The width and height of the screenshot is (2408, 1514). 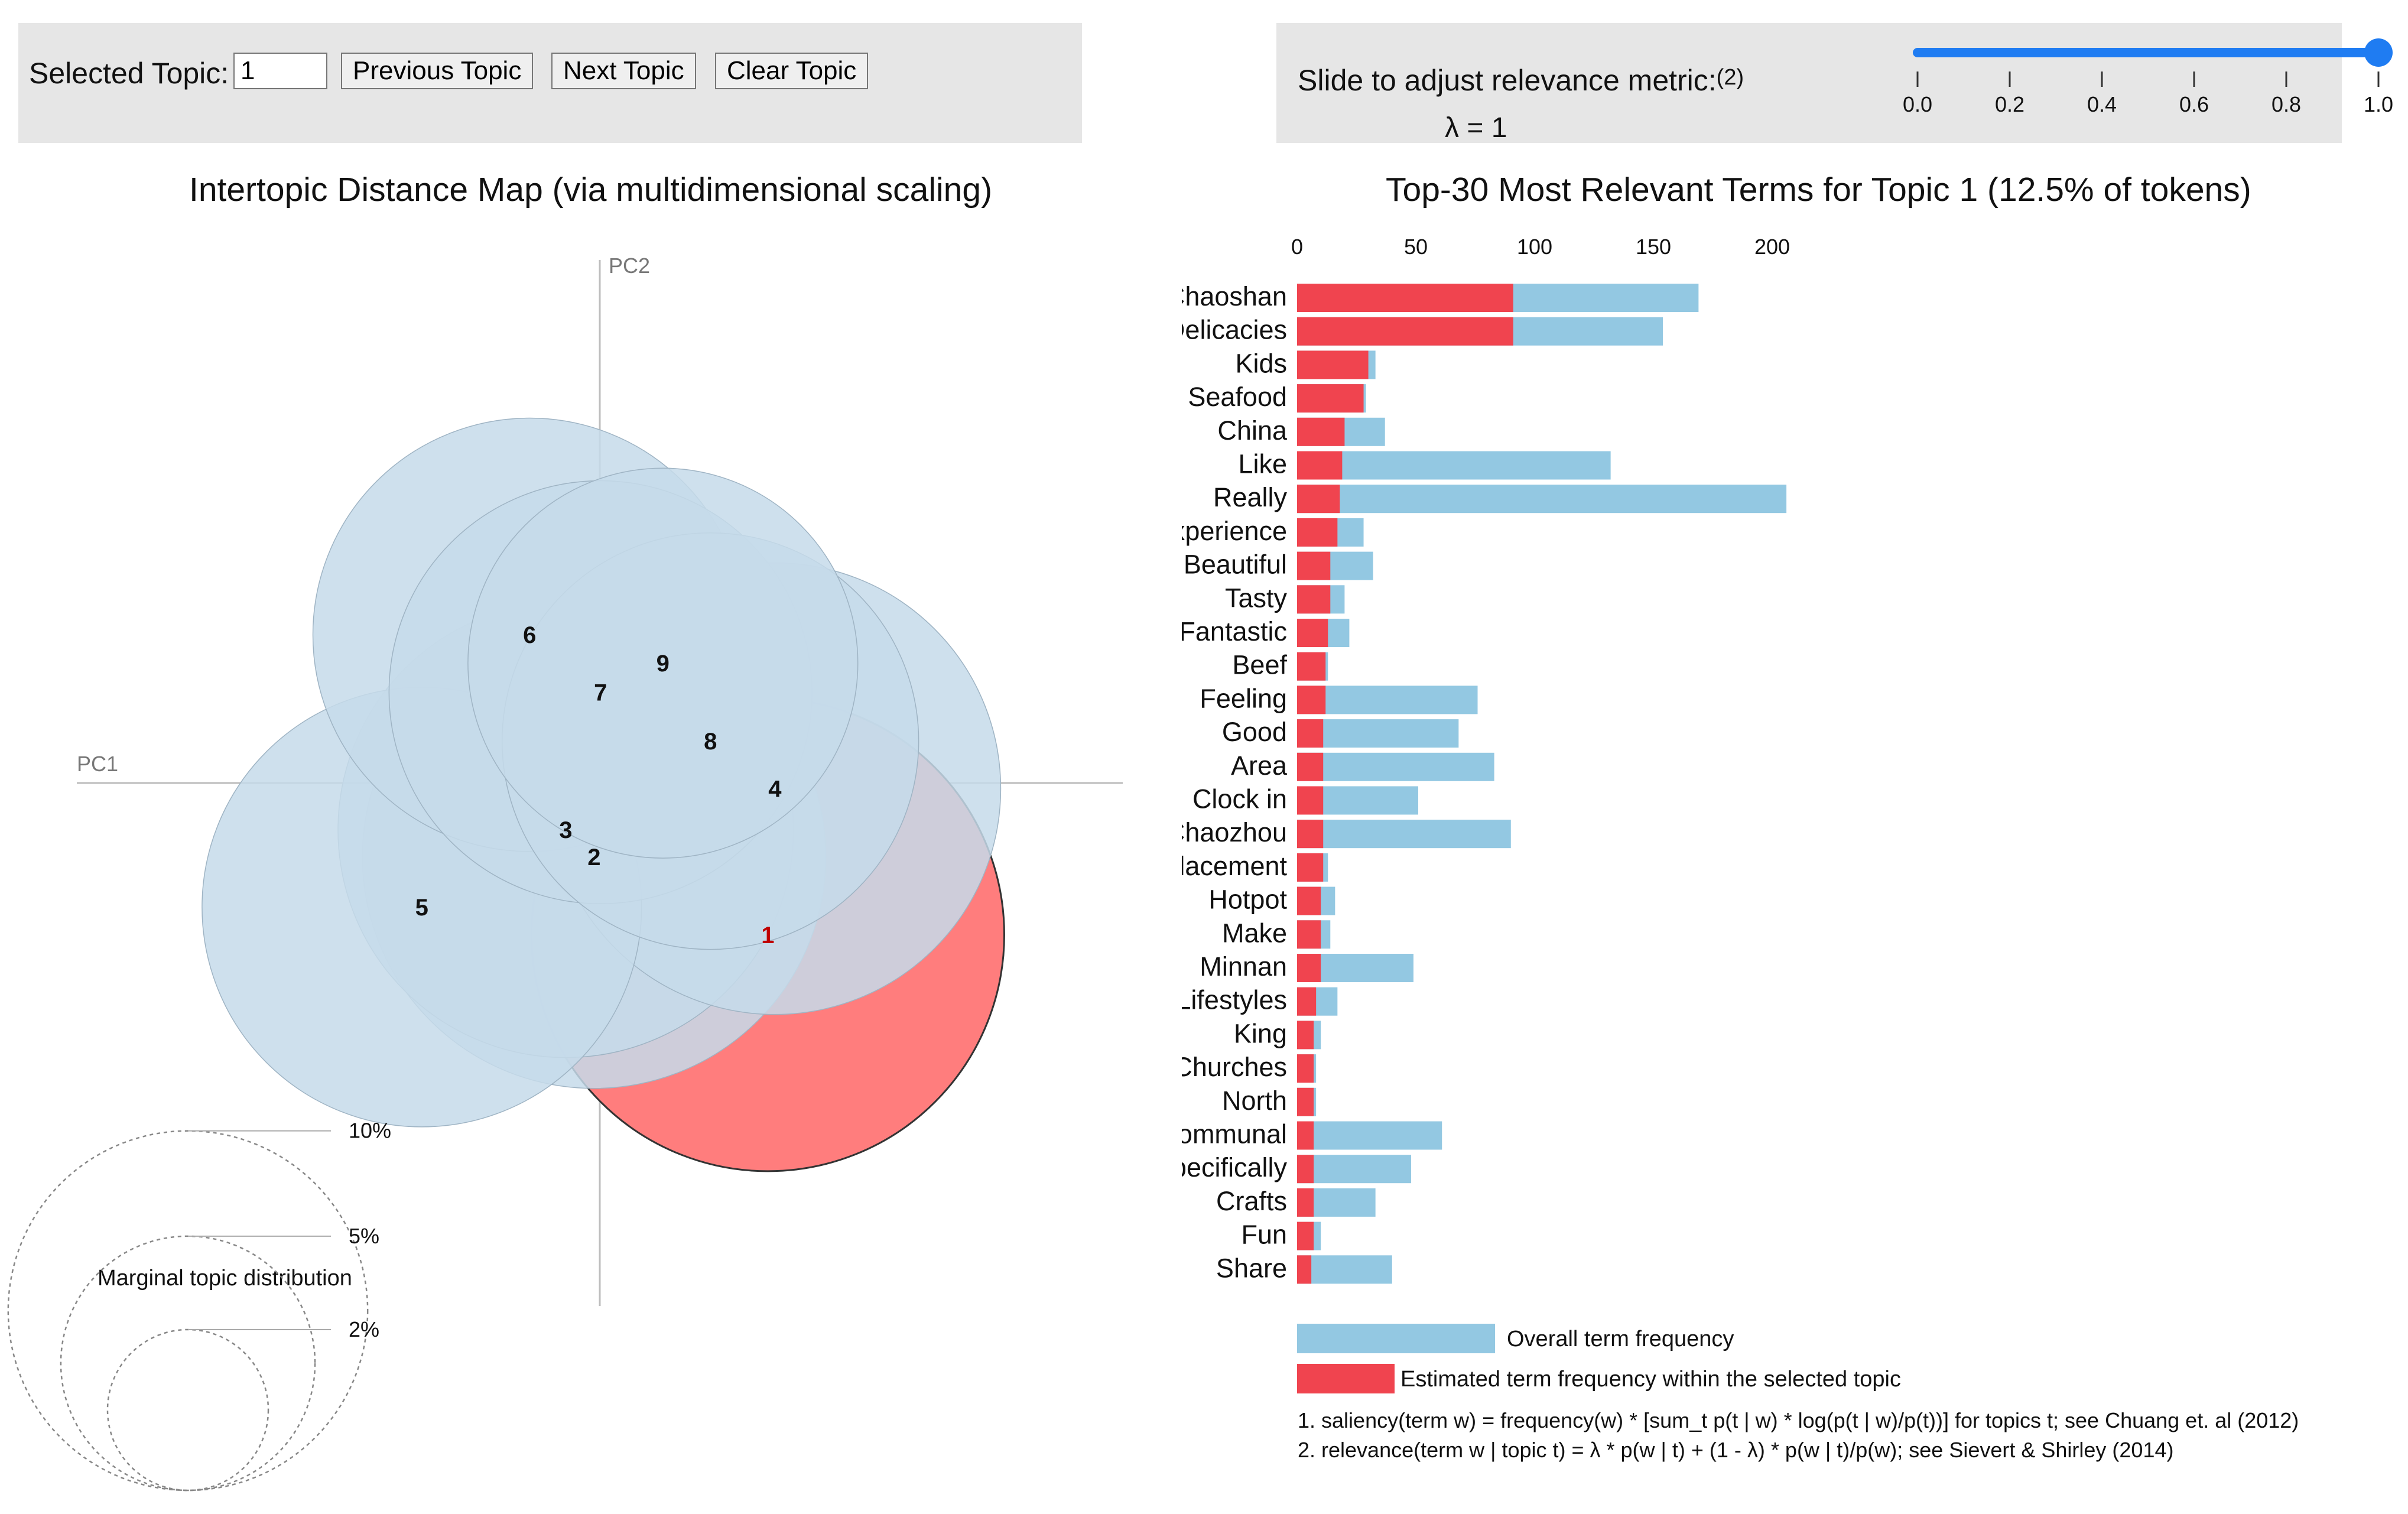 What do you see at coordinates (1297, 247) in the screenshot?
I see `x-tick-label: 0` at bounding box center [1297, 247].